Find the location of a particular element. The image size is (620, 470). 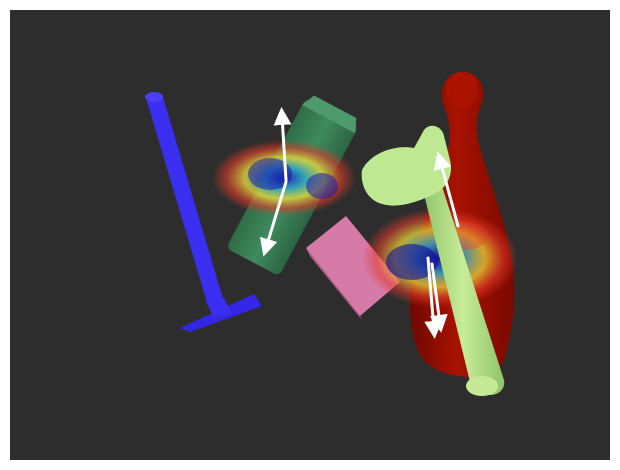

light-green-hammer is located at coordinates (433, 260).